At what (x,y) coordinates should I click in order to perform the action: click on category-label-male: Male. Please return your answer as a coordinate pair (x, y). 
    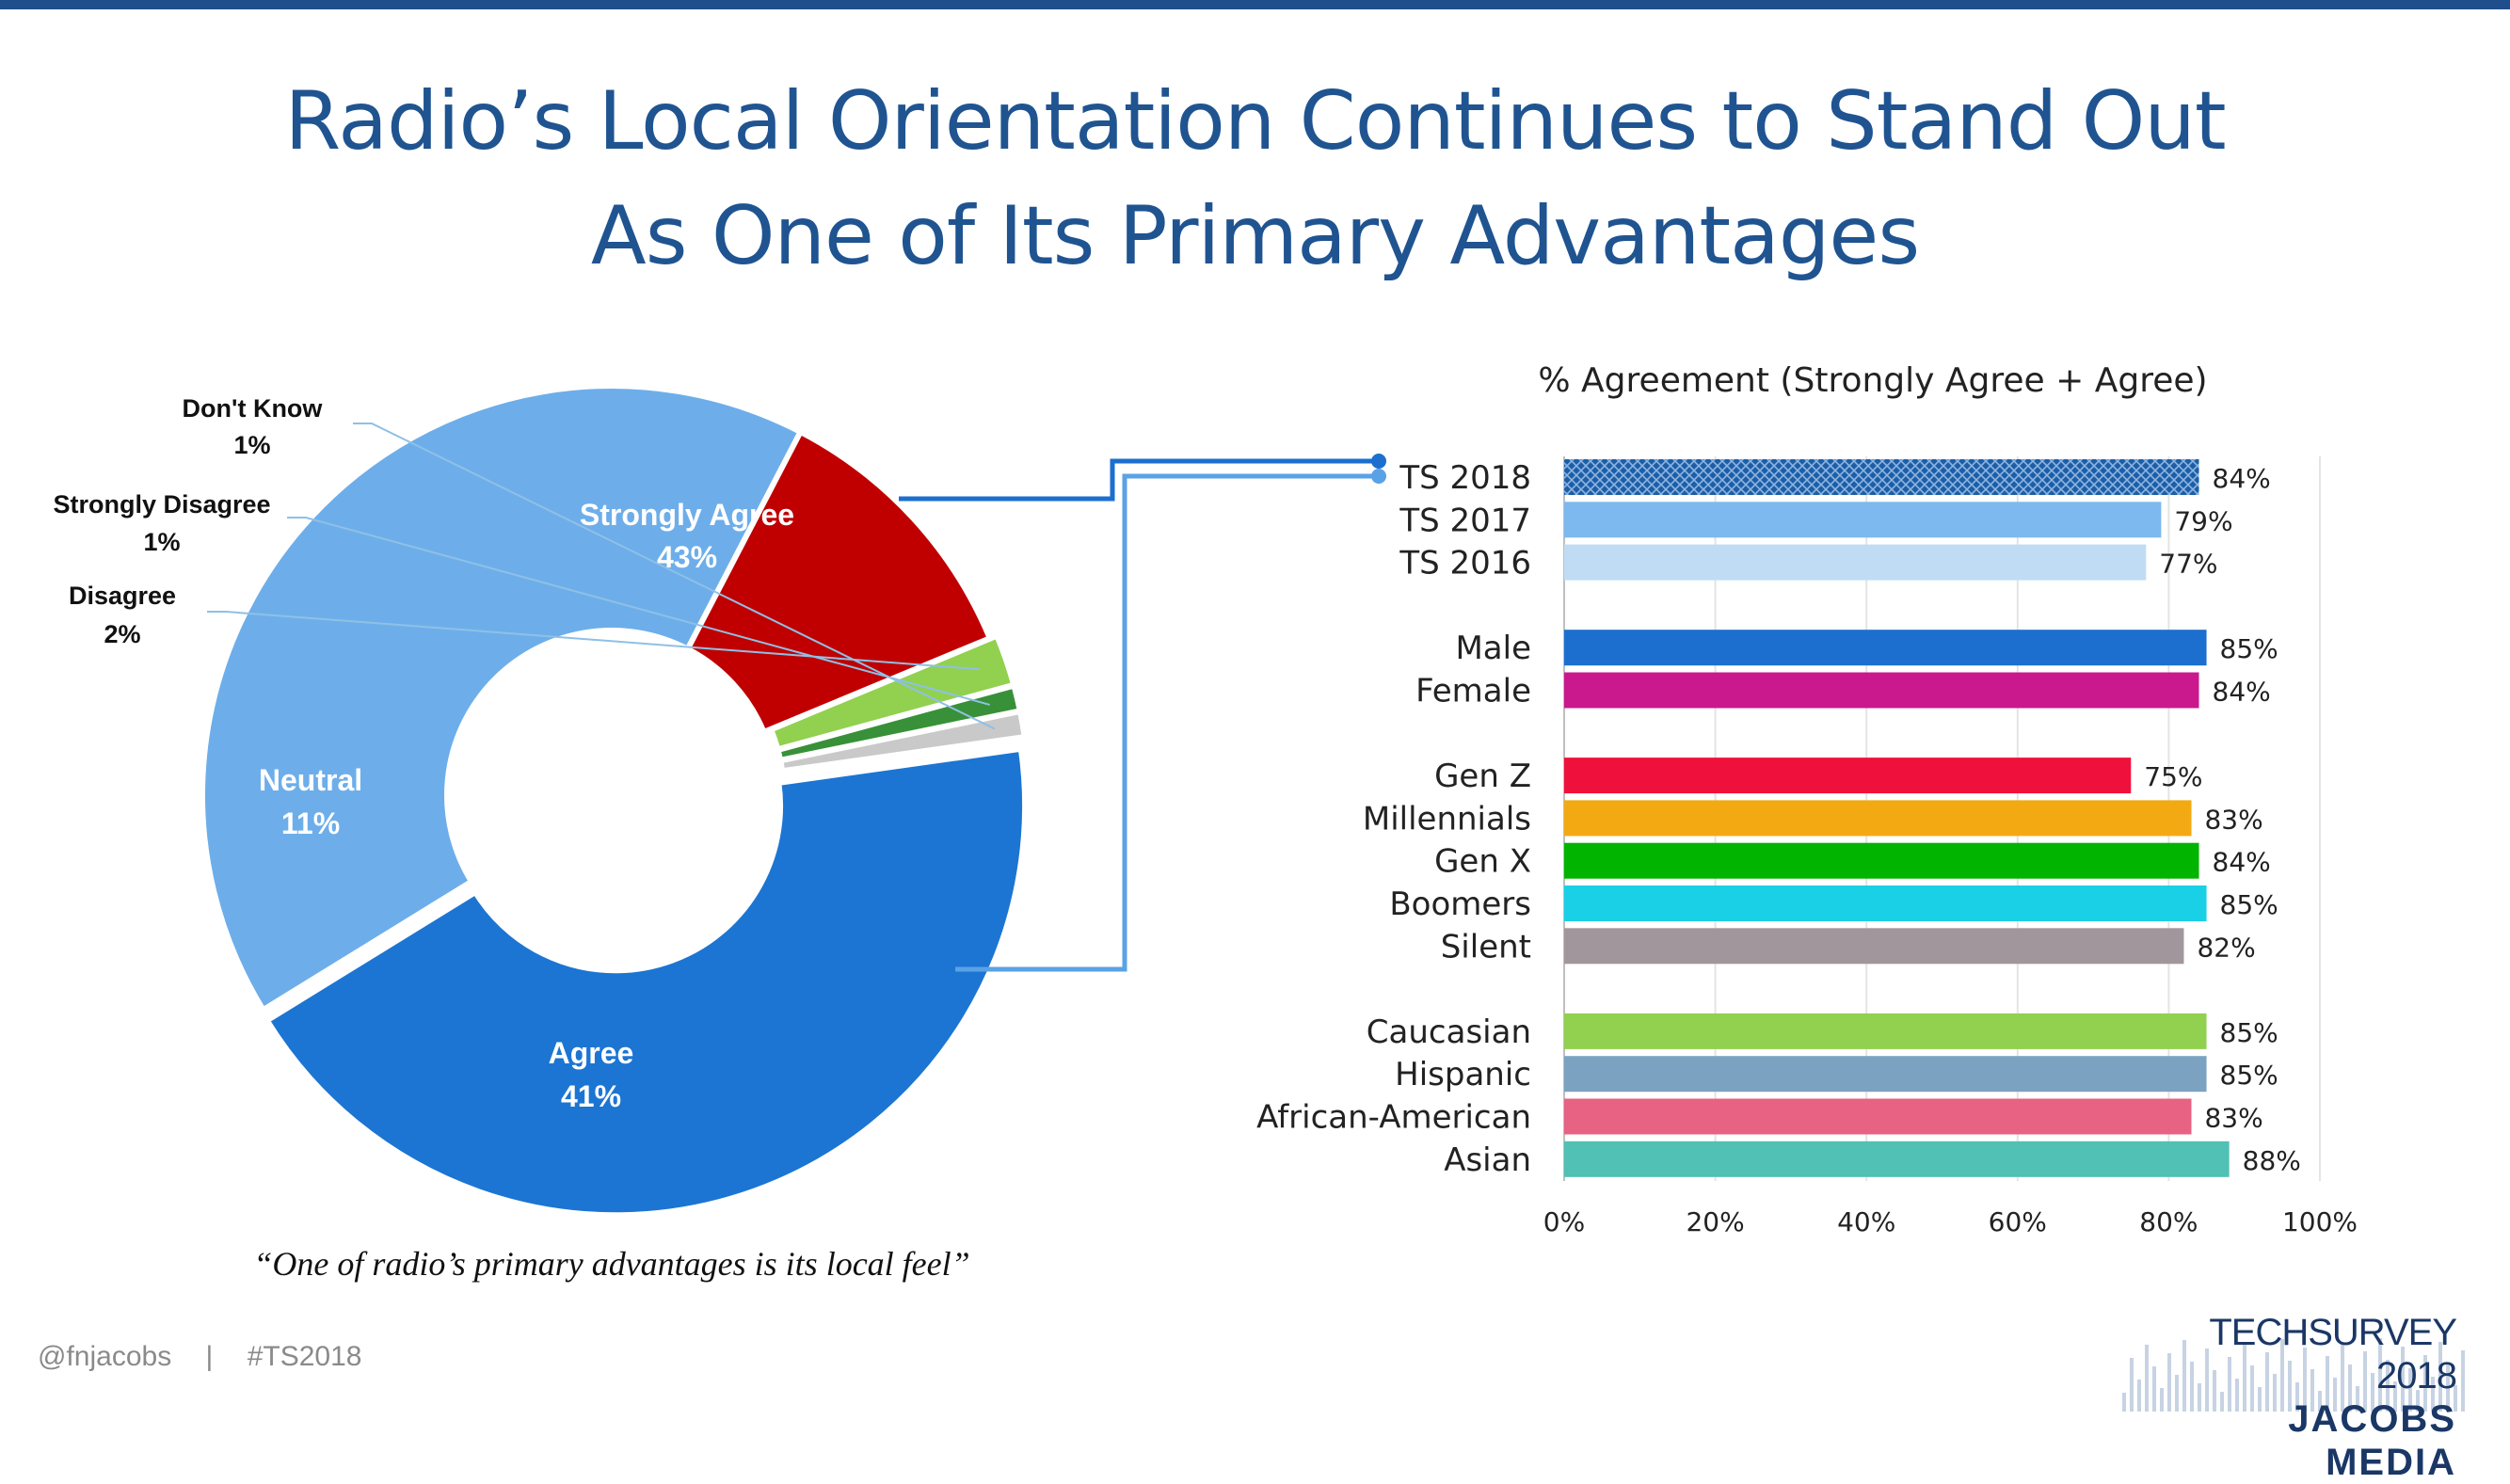
    Looking at the image, I should click on (1493, 648).